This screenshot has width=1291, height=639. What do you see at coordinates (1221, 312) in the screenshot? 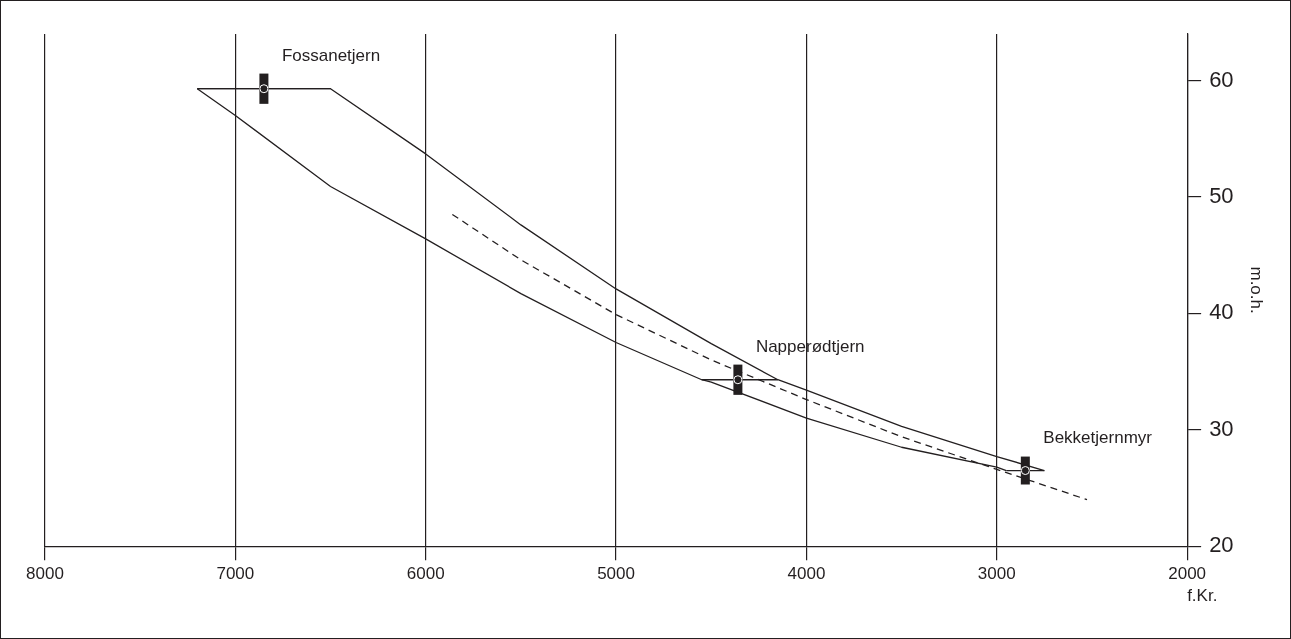
I see `y-tick-label: 40` at bounding box center [1221, 312].